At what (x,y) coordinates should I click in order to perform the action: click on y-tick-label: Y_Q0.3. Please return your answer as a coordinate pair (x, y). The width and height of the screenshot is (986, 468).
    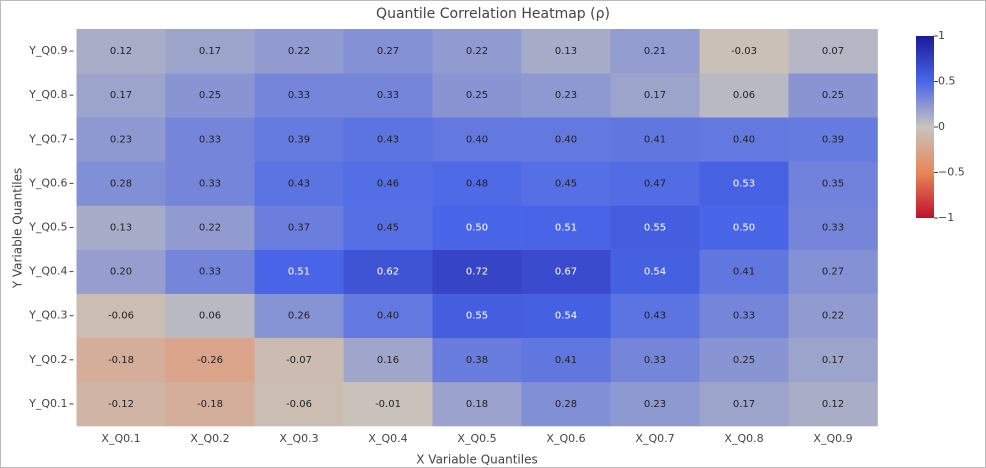
    Looking at the image, I should click on (47, 315).